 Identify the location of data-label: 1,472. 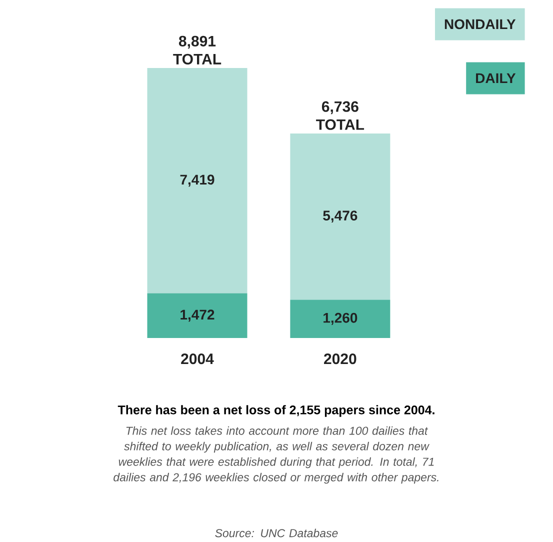
(197, 316).